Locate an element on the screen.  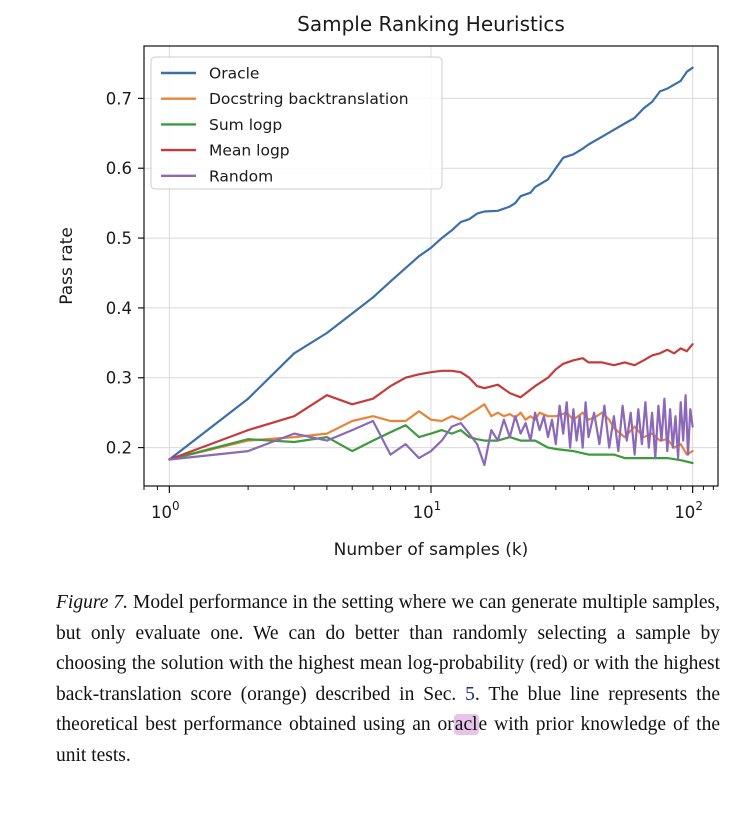
y-axis-label: Pass rate is located at coordinates (67, 266).